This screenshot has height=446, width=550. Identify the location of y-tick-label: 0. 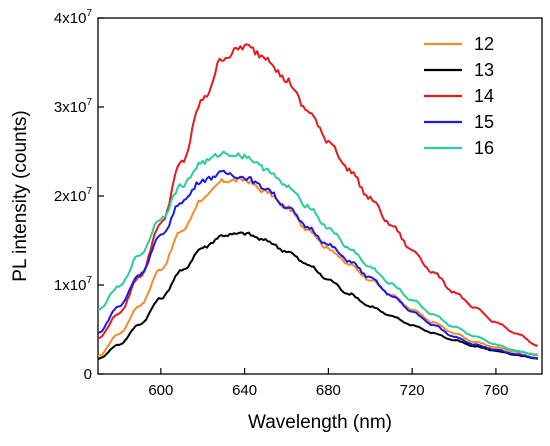
(88, 374).